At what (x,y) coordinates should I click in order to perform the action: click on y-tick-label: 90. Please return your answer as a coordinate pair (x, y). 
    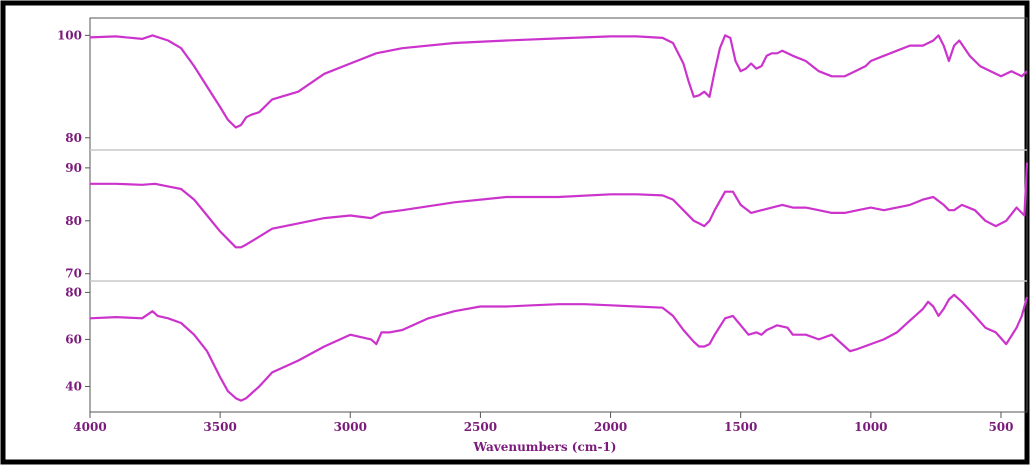
    Looking at the image, I should click on (73, 168).